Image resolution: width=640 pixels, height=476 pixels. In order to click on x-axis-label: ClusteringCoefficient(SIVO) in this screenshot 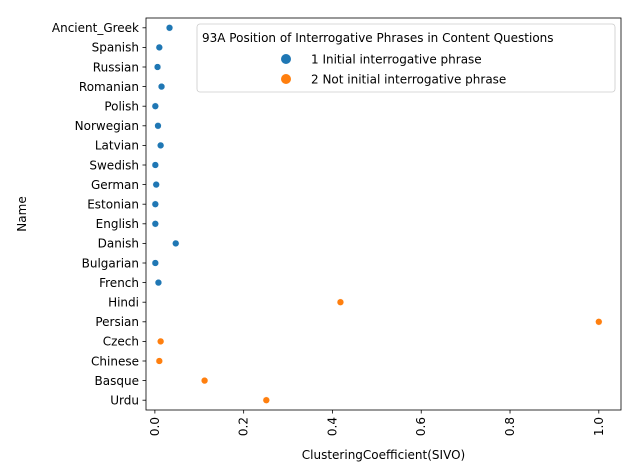, I will do `click(383, 455)`.